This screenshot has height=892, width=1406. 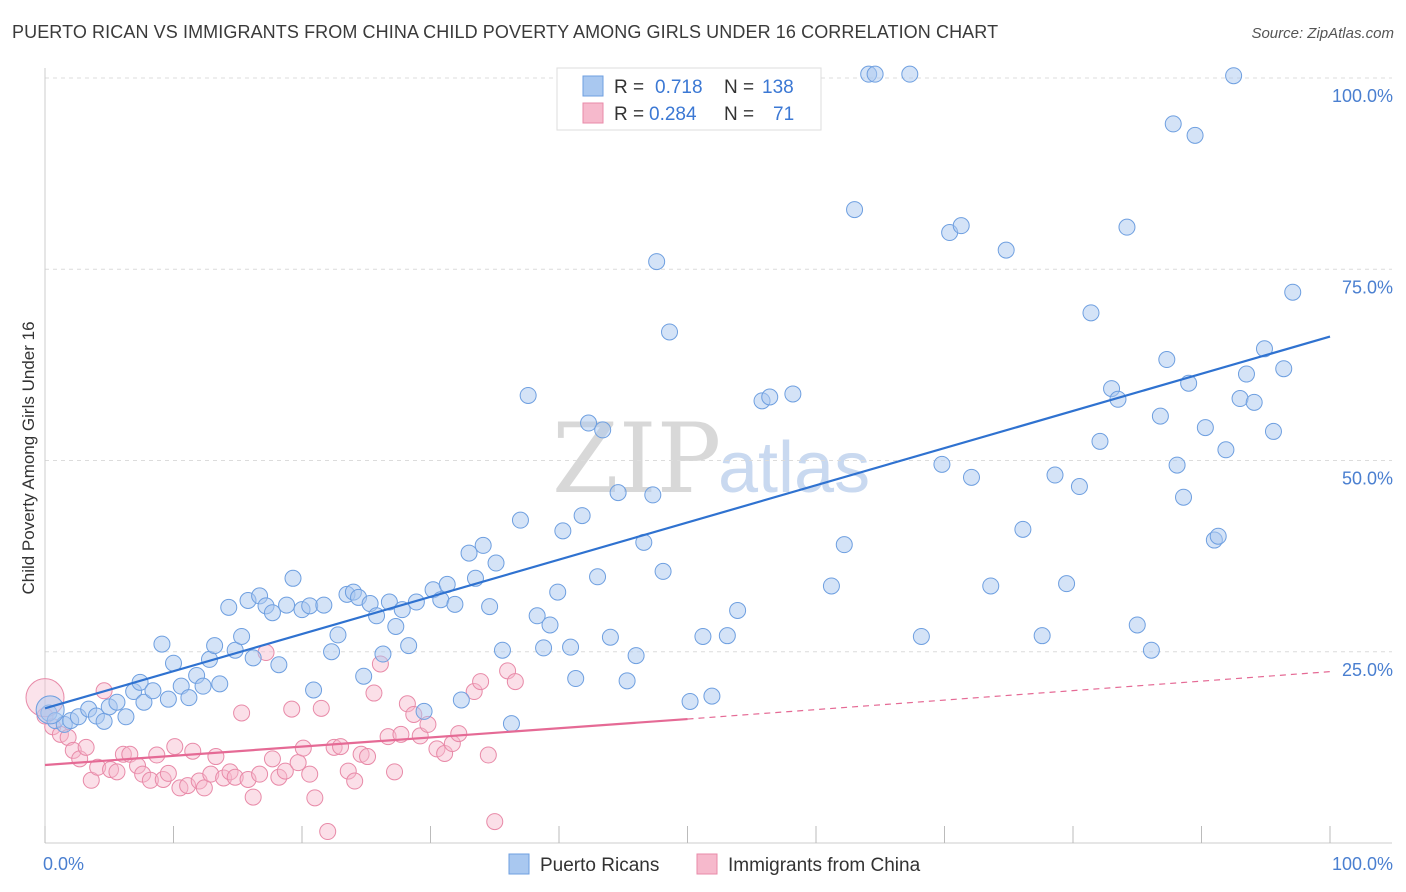 What do you see at coordinates (739, 114) in the screenshot?
I see `legend-n-label: N =` at bounding box center [739, 114].